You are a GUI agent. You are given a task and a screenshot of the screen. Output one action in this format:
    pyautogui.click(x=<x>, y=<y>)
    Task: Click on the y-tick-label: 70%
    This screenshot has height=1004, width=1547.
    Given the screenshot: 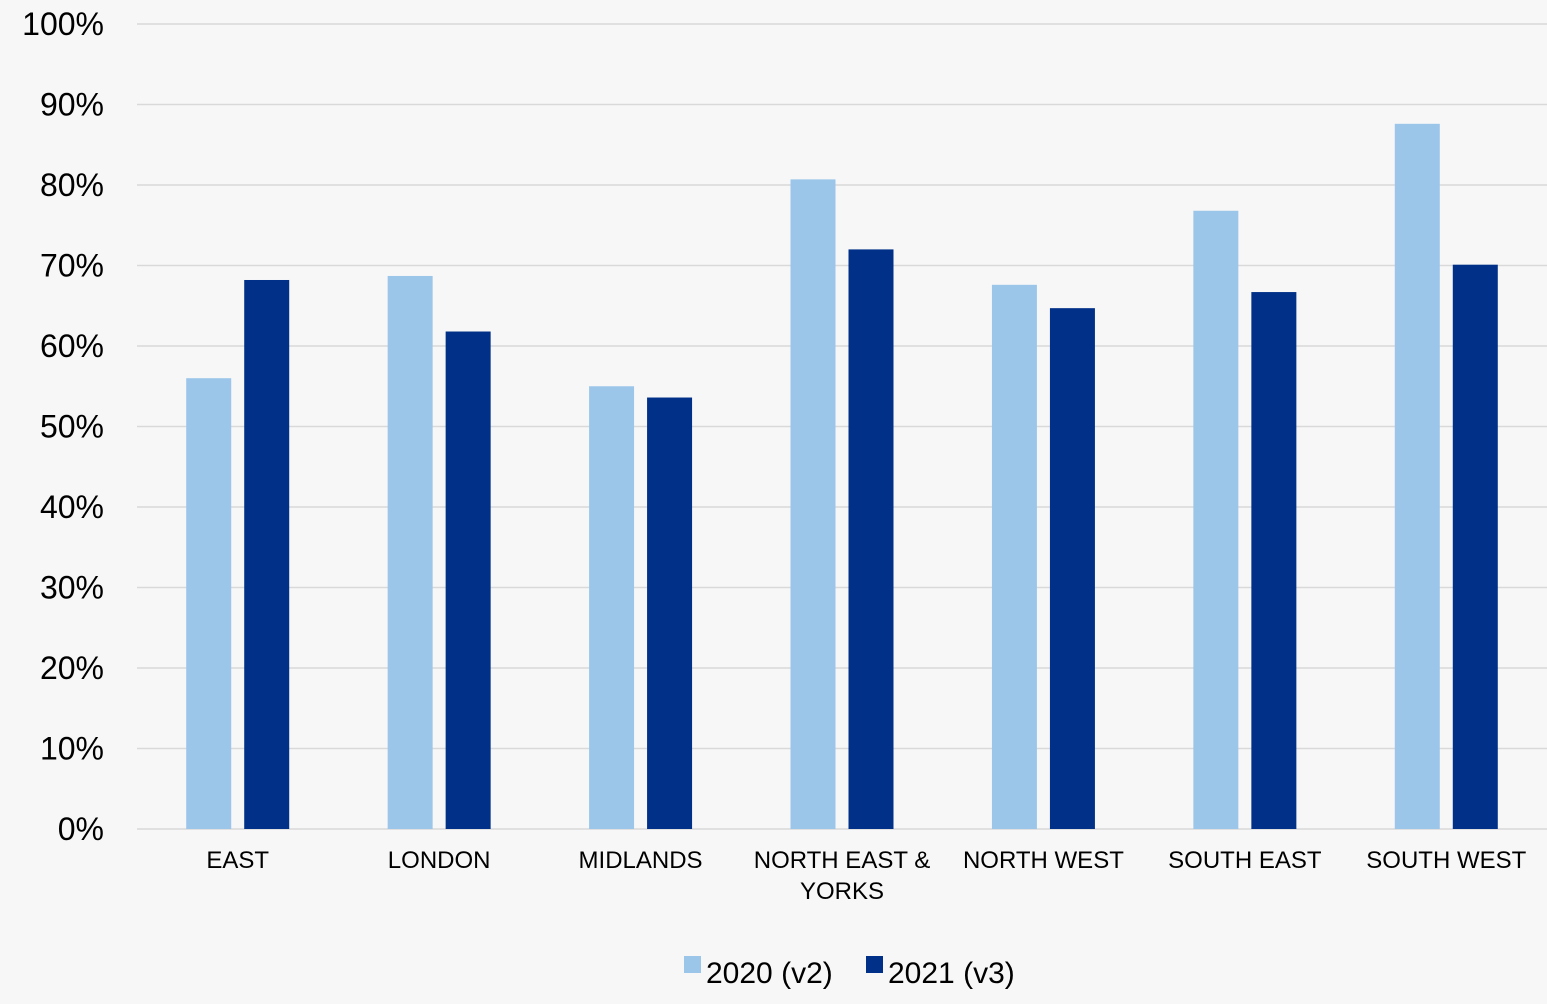 What is the action you would take?
    pyautogui.click(x=72, y=266)
    